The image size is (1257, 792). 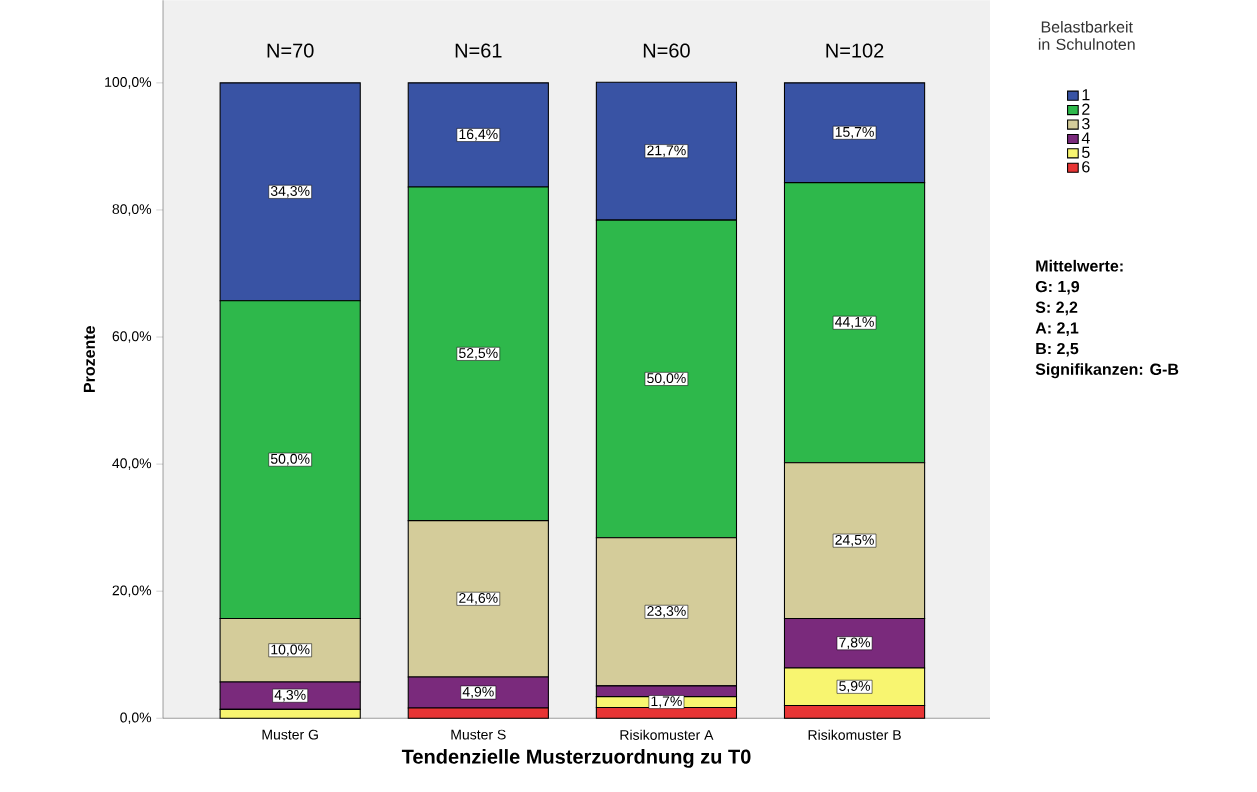 I want to click on x-tick-label: Muster S, so click(x=478, y=734).